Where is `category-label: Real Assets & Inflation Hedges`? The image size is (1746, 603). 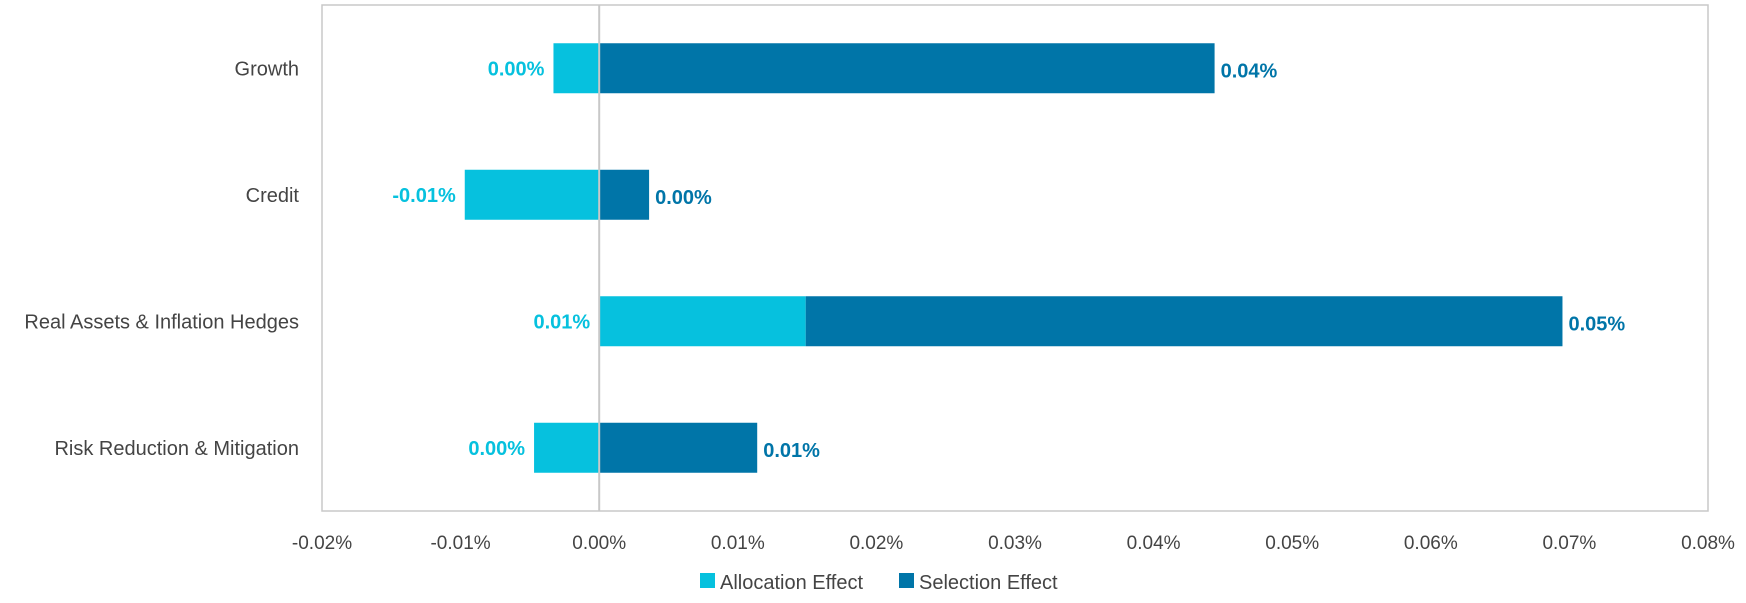 category-label: Real Assets & Inflation Hedges is located at coordinates (161, 322).